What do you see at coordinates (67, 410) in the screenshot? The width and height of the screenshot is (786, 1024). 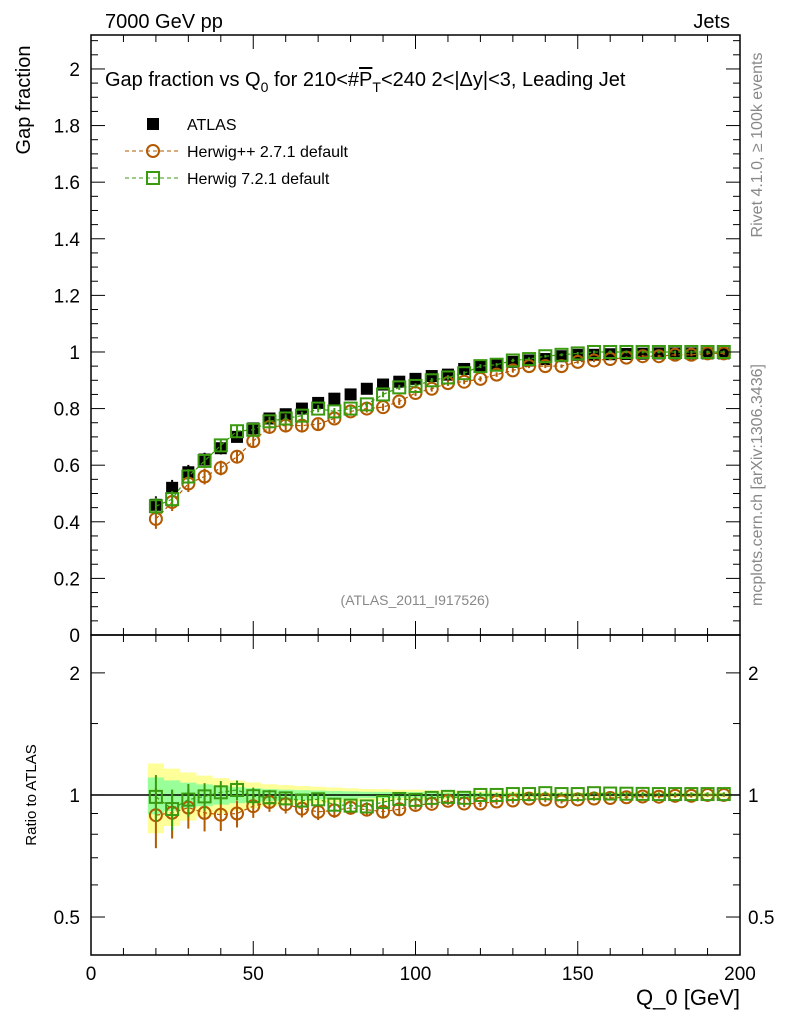 I see `y-tick-label: 0.8` at bounding box center [67, 410].